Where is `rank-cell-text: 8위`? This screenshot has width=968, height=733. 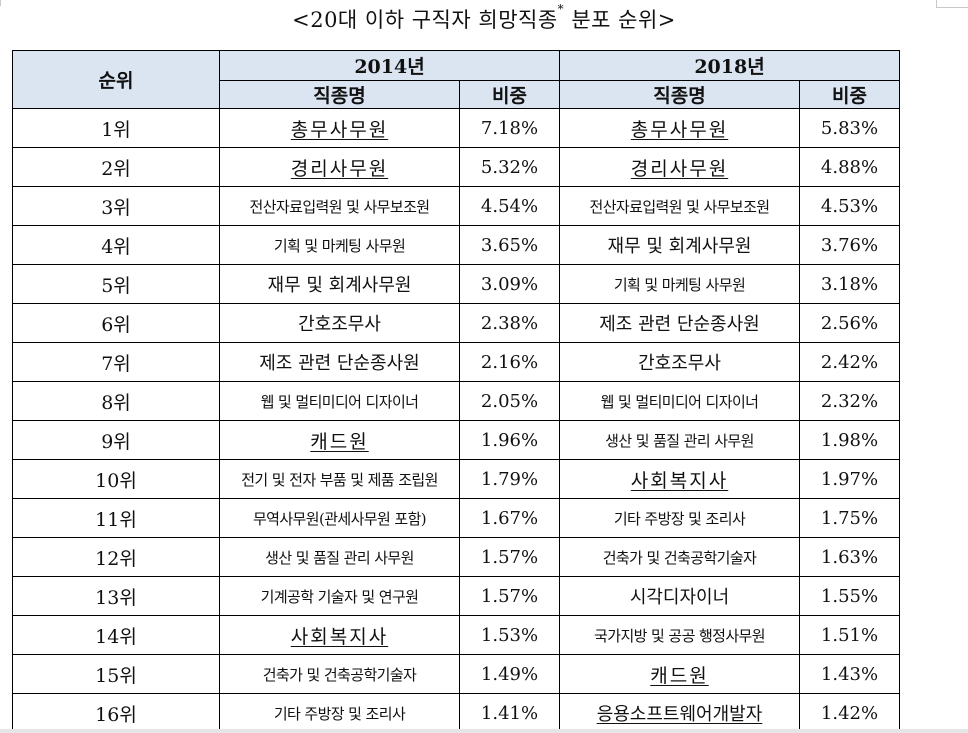
rank-cell-text: 8위 is located at coordinates (116, 402).